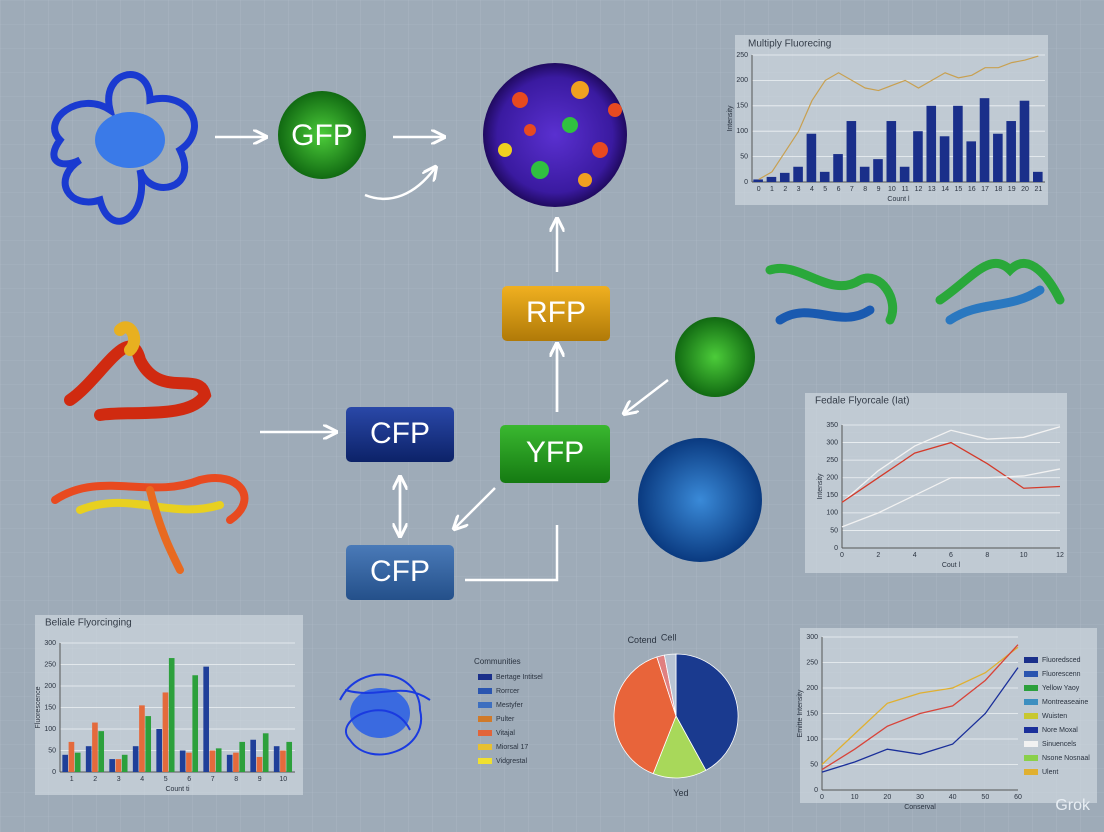 The image size is (1104, 832). Describe the element at coordinates (825, 189) in the screenshot. I see `x-tick-label: 5` at that location.